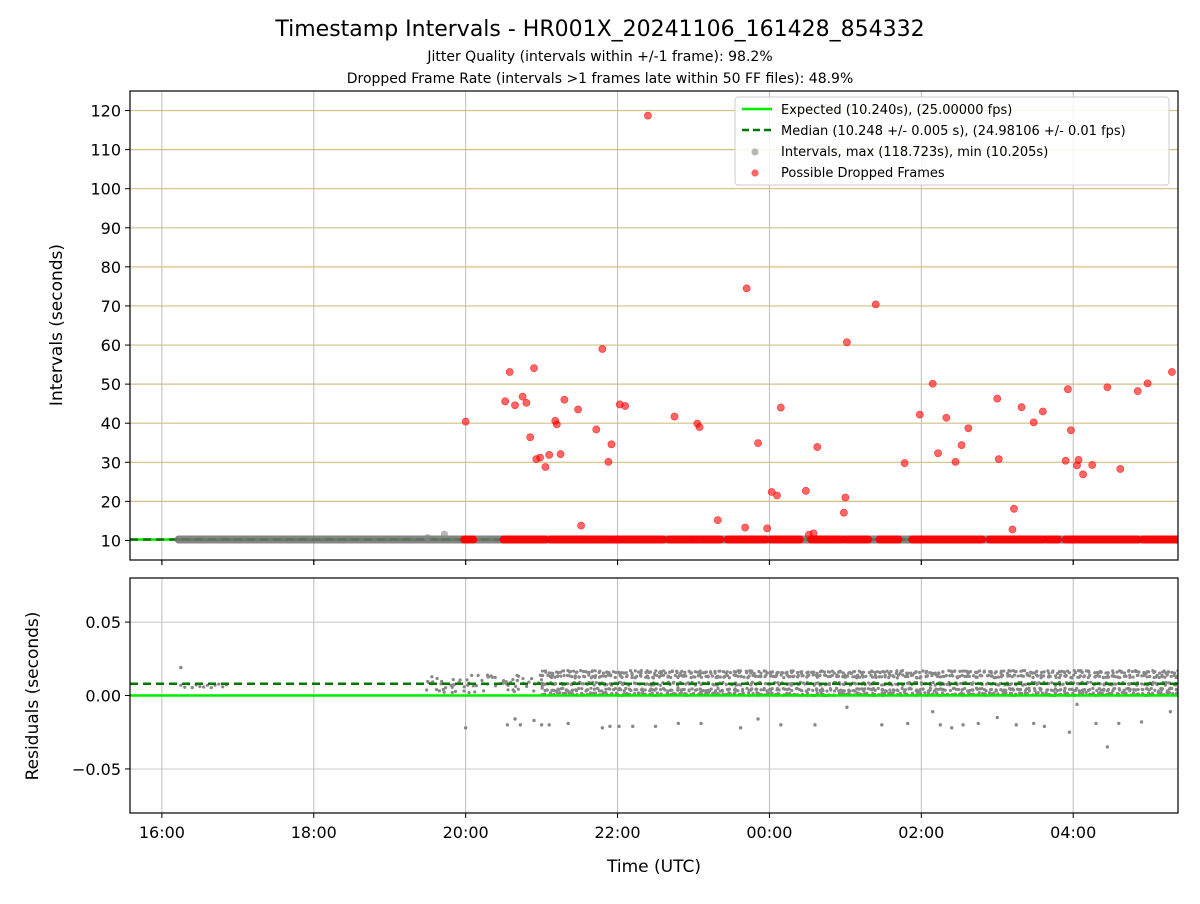 This screenshot has width=1200, height=904. What do you see at coordinates (466, 832) in the screenshot?
I see `x-tick-label: 20:00` at bounding box center [466, 832].